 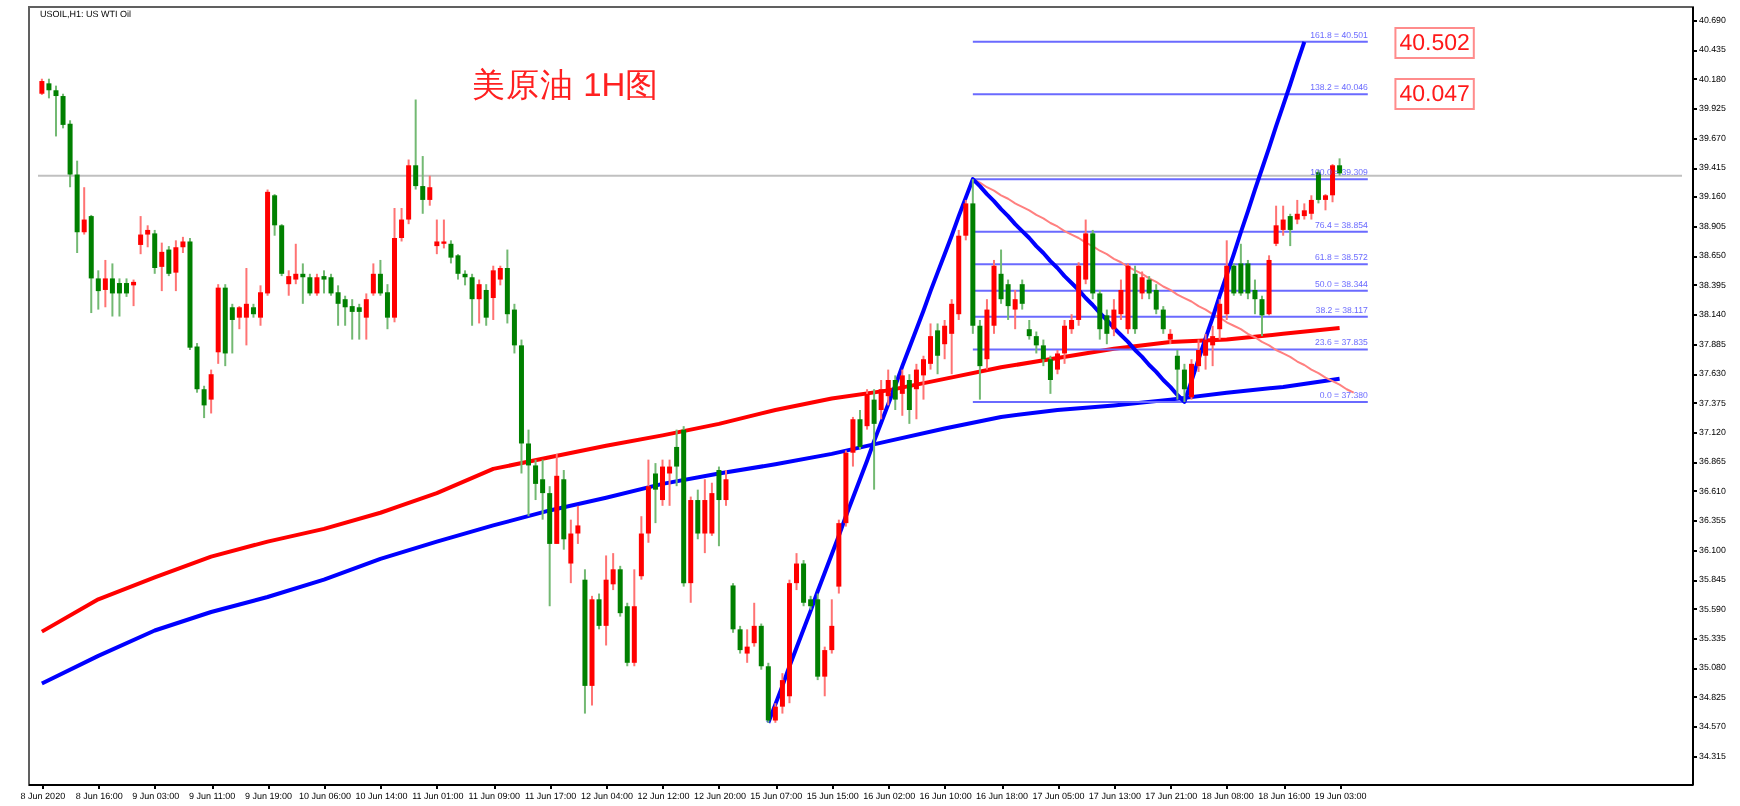 What do you see at coordinates (1434, 95) in the screenshot?
I see `annotation: 40.047` at bounding box center [1434, 95].